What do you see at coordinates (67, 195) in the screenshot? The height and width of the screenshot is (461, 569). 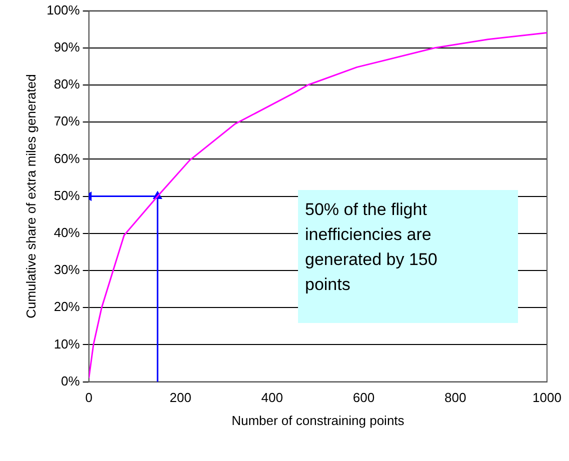 I see `y-tick-label: 50%` at bounding box center [67, 195].